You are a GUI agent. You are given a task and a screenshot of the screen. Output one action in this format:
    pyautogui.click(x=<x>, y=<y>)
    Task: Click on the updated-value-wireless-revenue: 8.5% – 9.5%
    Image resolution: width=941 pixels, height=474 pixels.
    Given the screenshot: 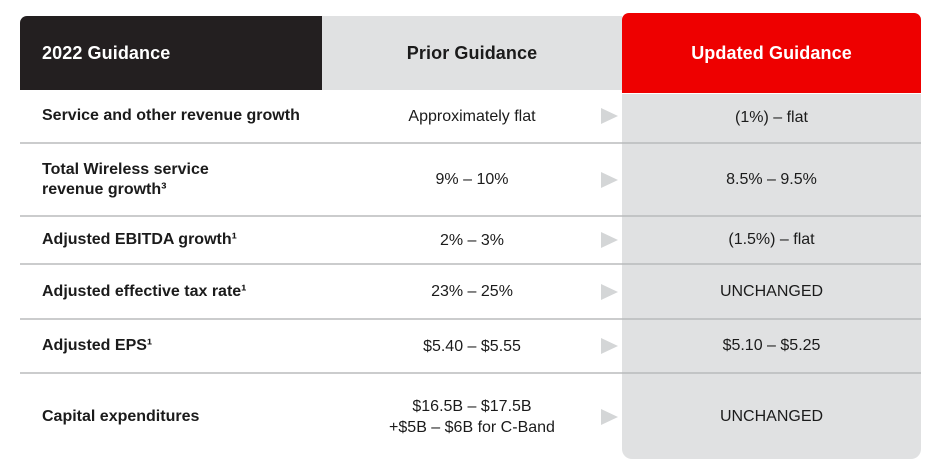 What is the action you would take?
    pyautogui.click(x=771, y=180)
    